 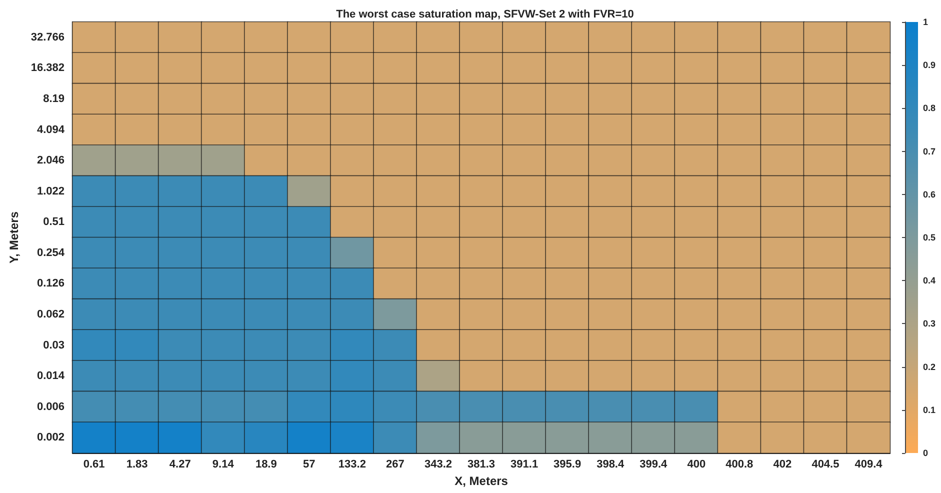 I want to click on x-tick-label: 267, so click(x=395, y=464).